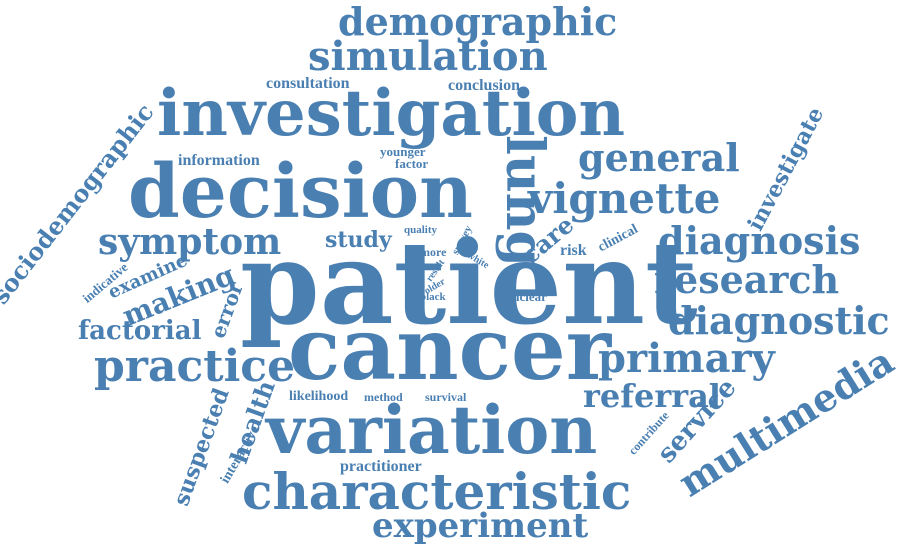  Describe the element at coordinates (484, 85) in the screenshot. I see `word-conclusion: conclusion` at that location.